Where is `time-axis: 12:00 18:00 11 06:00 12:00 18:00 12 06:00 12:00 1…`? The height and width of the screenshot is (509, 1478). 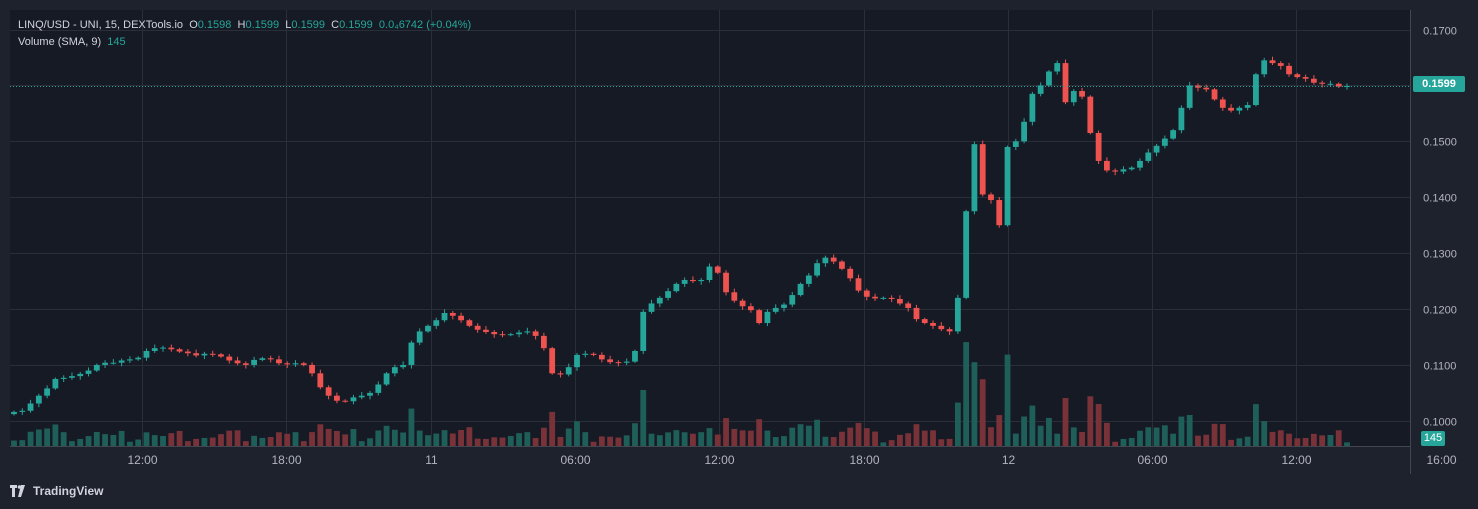
time-axis: 12:00 18:00 11 06:00 12:00 18:00 12 06:00 12:00 1… is located at coordinates (791, 460).